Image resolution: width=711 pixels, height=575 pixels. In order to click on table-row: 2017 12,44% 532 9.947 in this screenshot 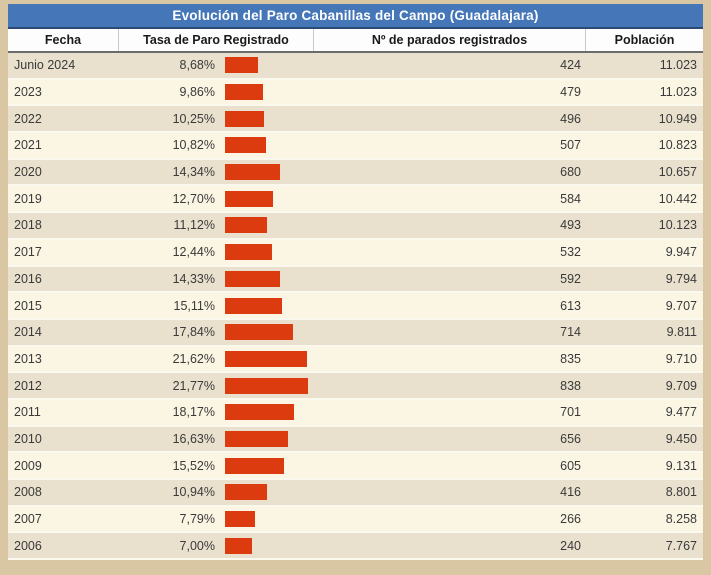, I will do `click(355, 253)`.